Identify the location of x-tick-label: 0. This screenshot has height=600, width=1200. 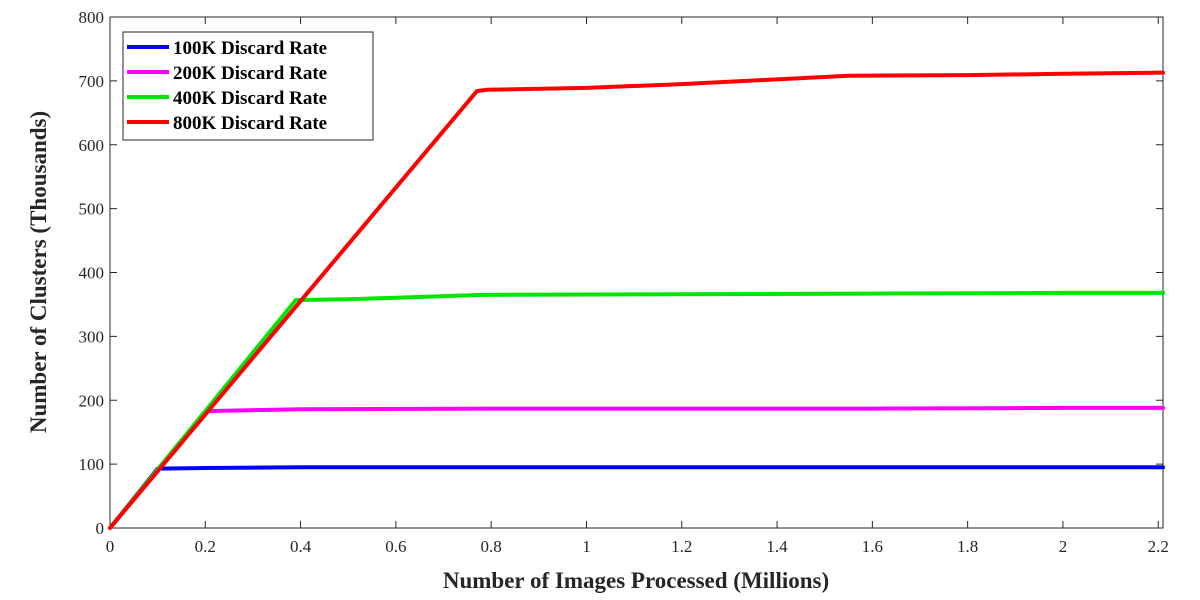
(110, 546).